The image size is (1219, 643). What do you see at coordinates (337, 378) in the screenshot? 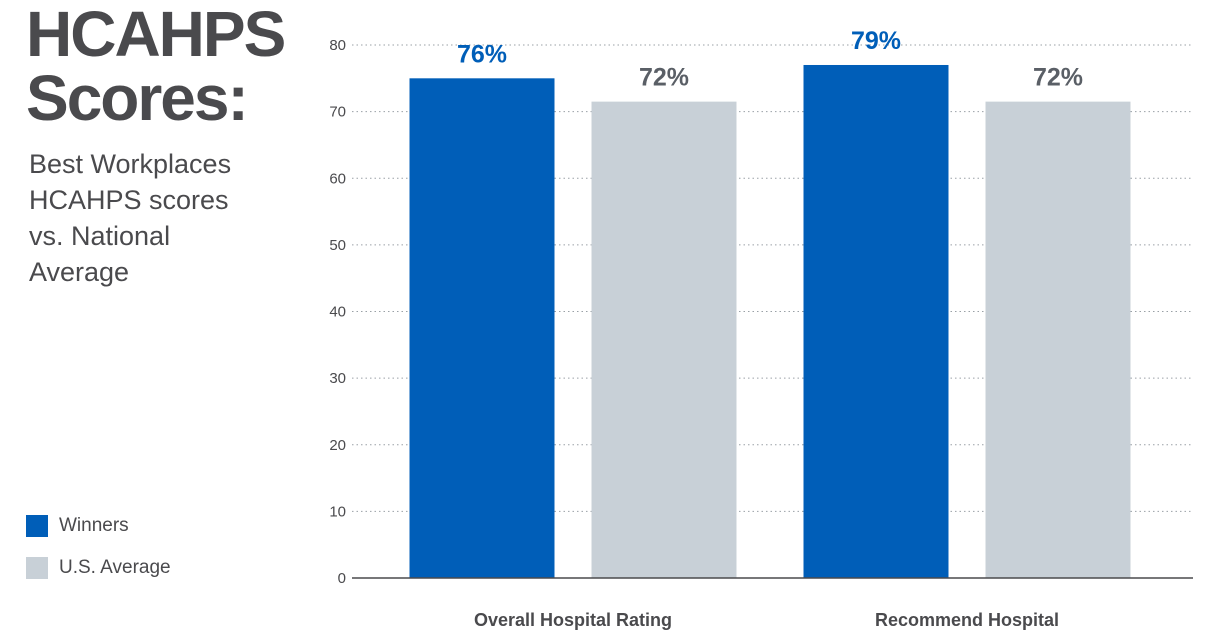
I see `y-tick-label-30: 30` at bounding box center [337, 378].